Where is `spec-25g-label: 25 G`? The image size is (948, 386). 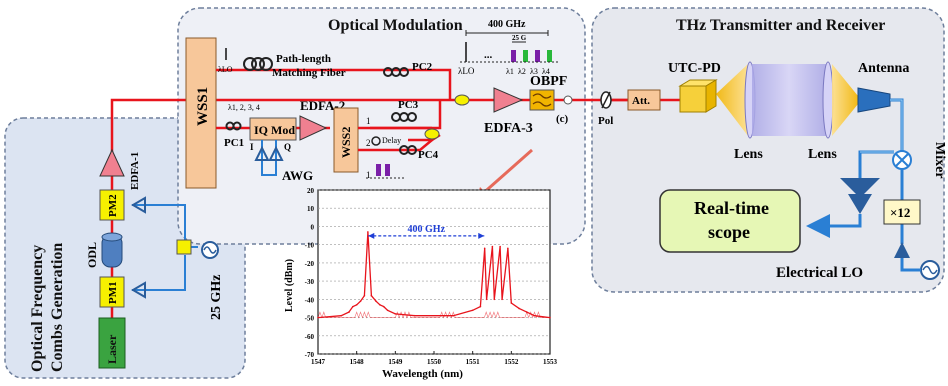 spec-25g-label: 25 G is located at coordinates (519, 38).